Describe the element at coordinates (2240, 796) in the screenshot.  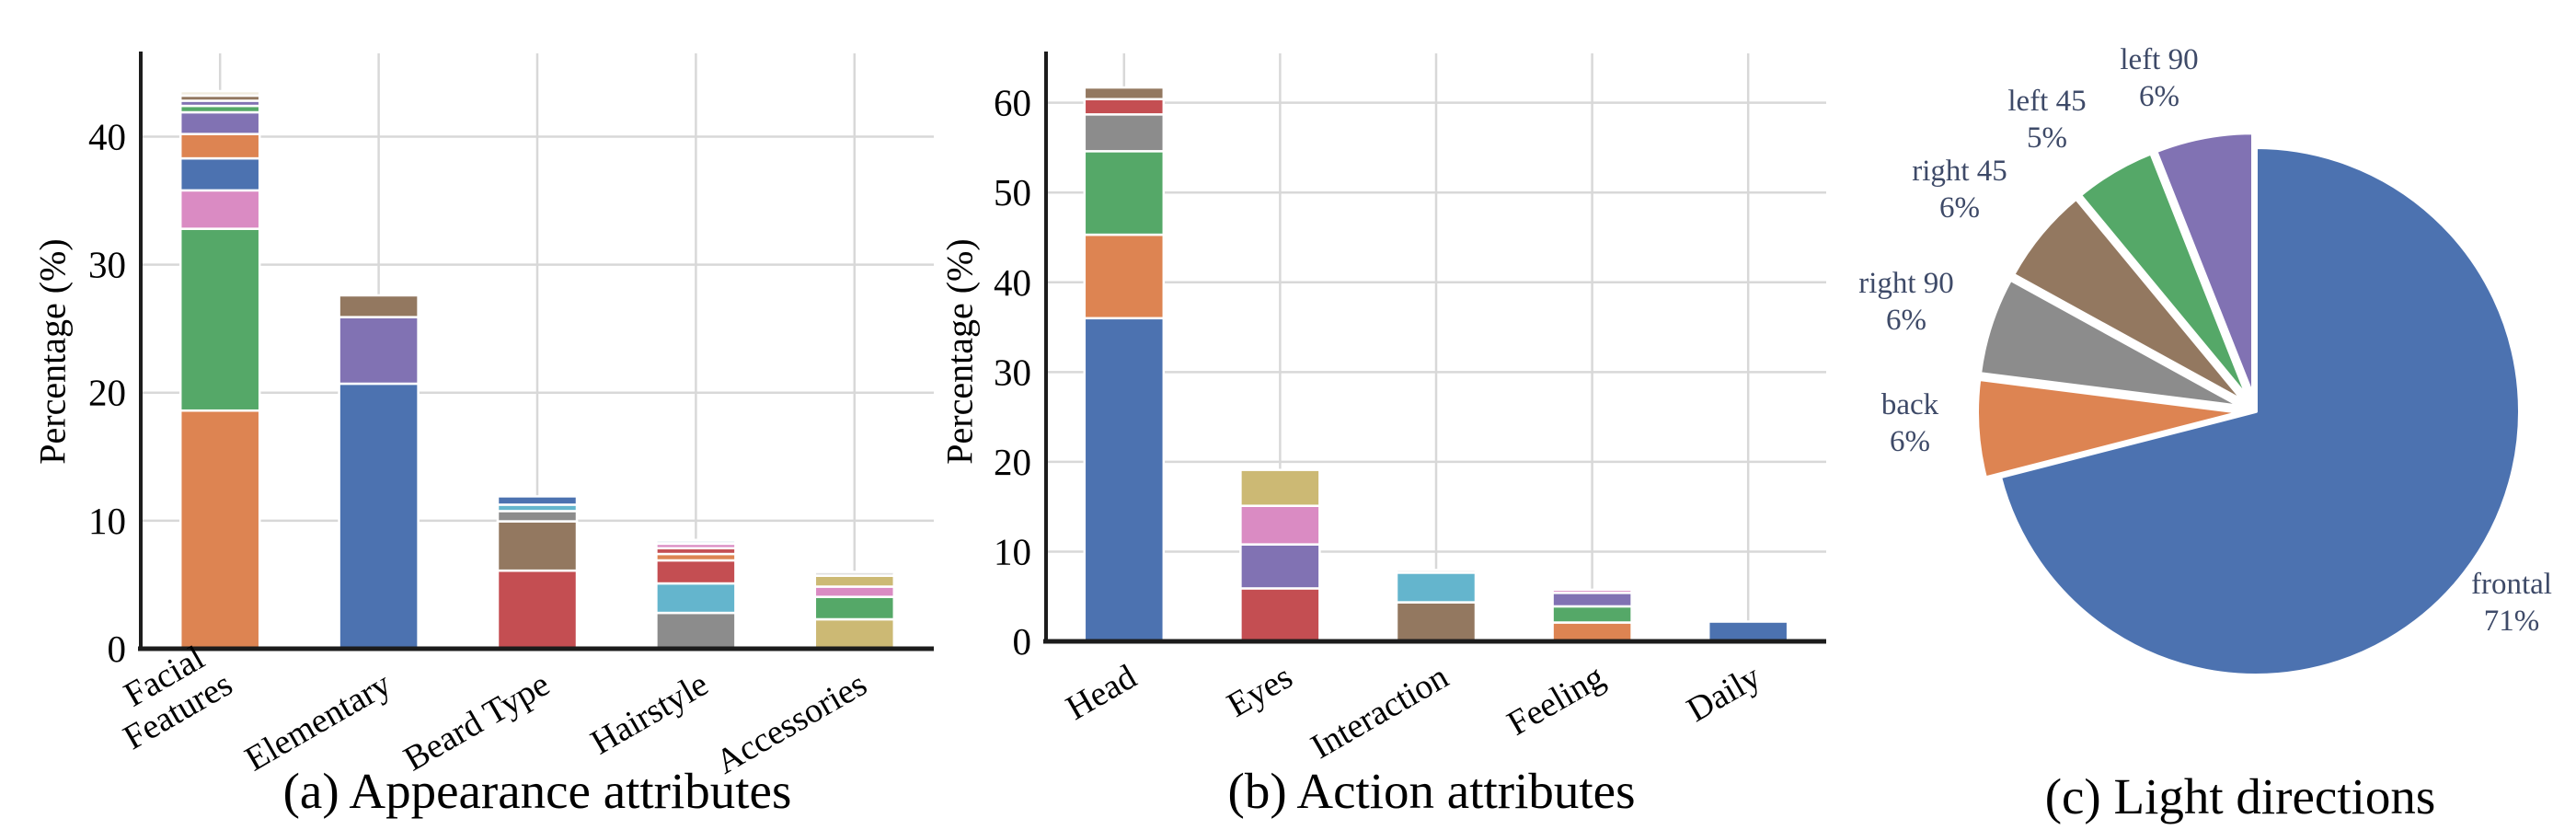
I see `caption-light-directions: (c) Light directions` at that location.